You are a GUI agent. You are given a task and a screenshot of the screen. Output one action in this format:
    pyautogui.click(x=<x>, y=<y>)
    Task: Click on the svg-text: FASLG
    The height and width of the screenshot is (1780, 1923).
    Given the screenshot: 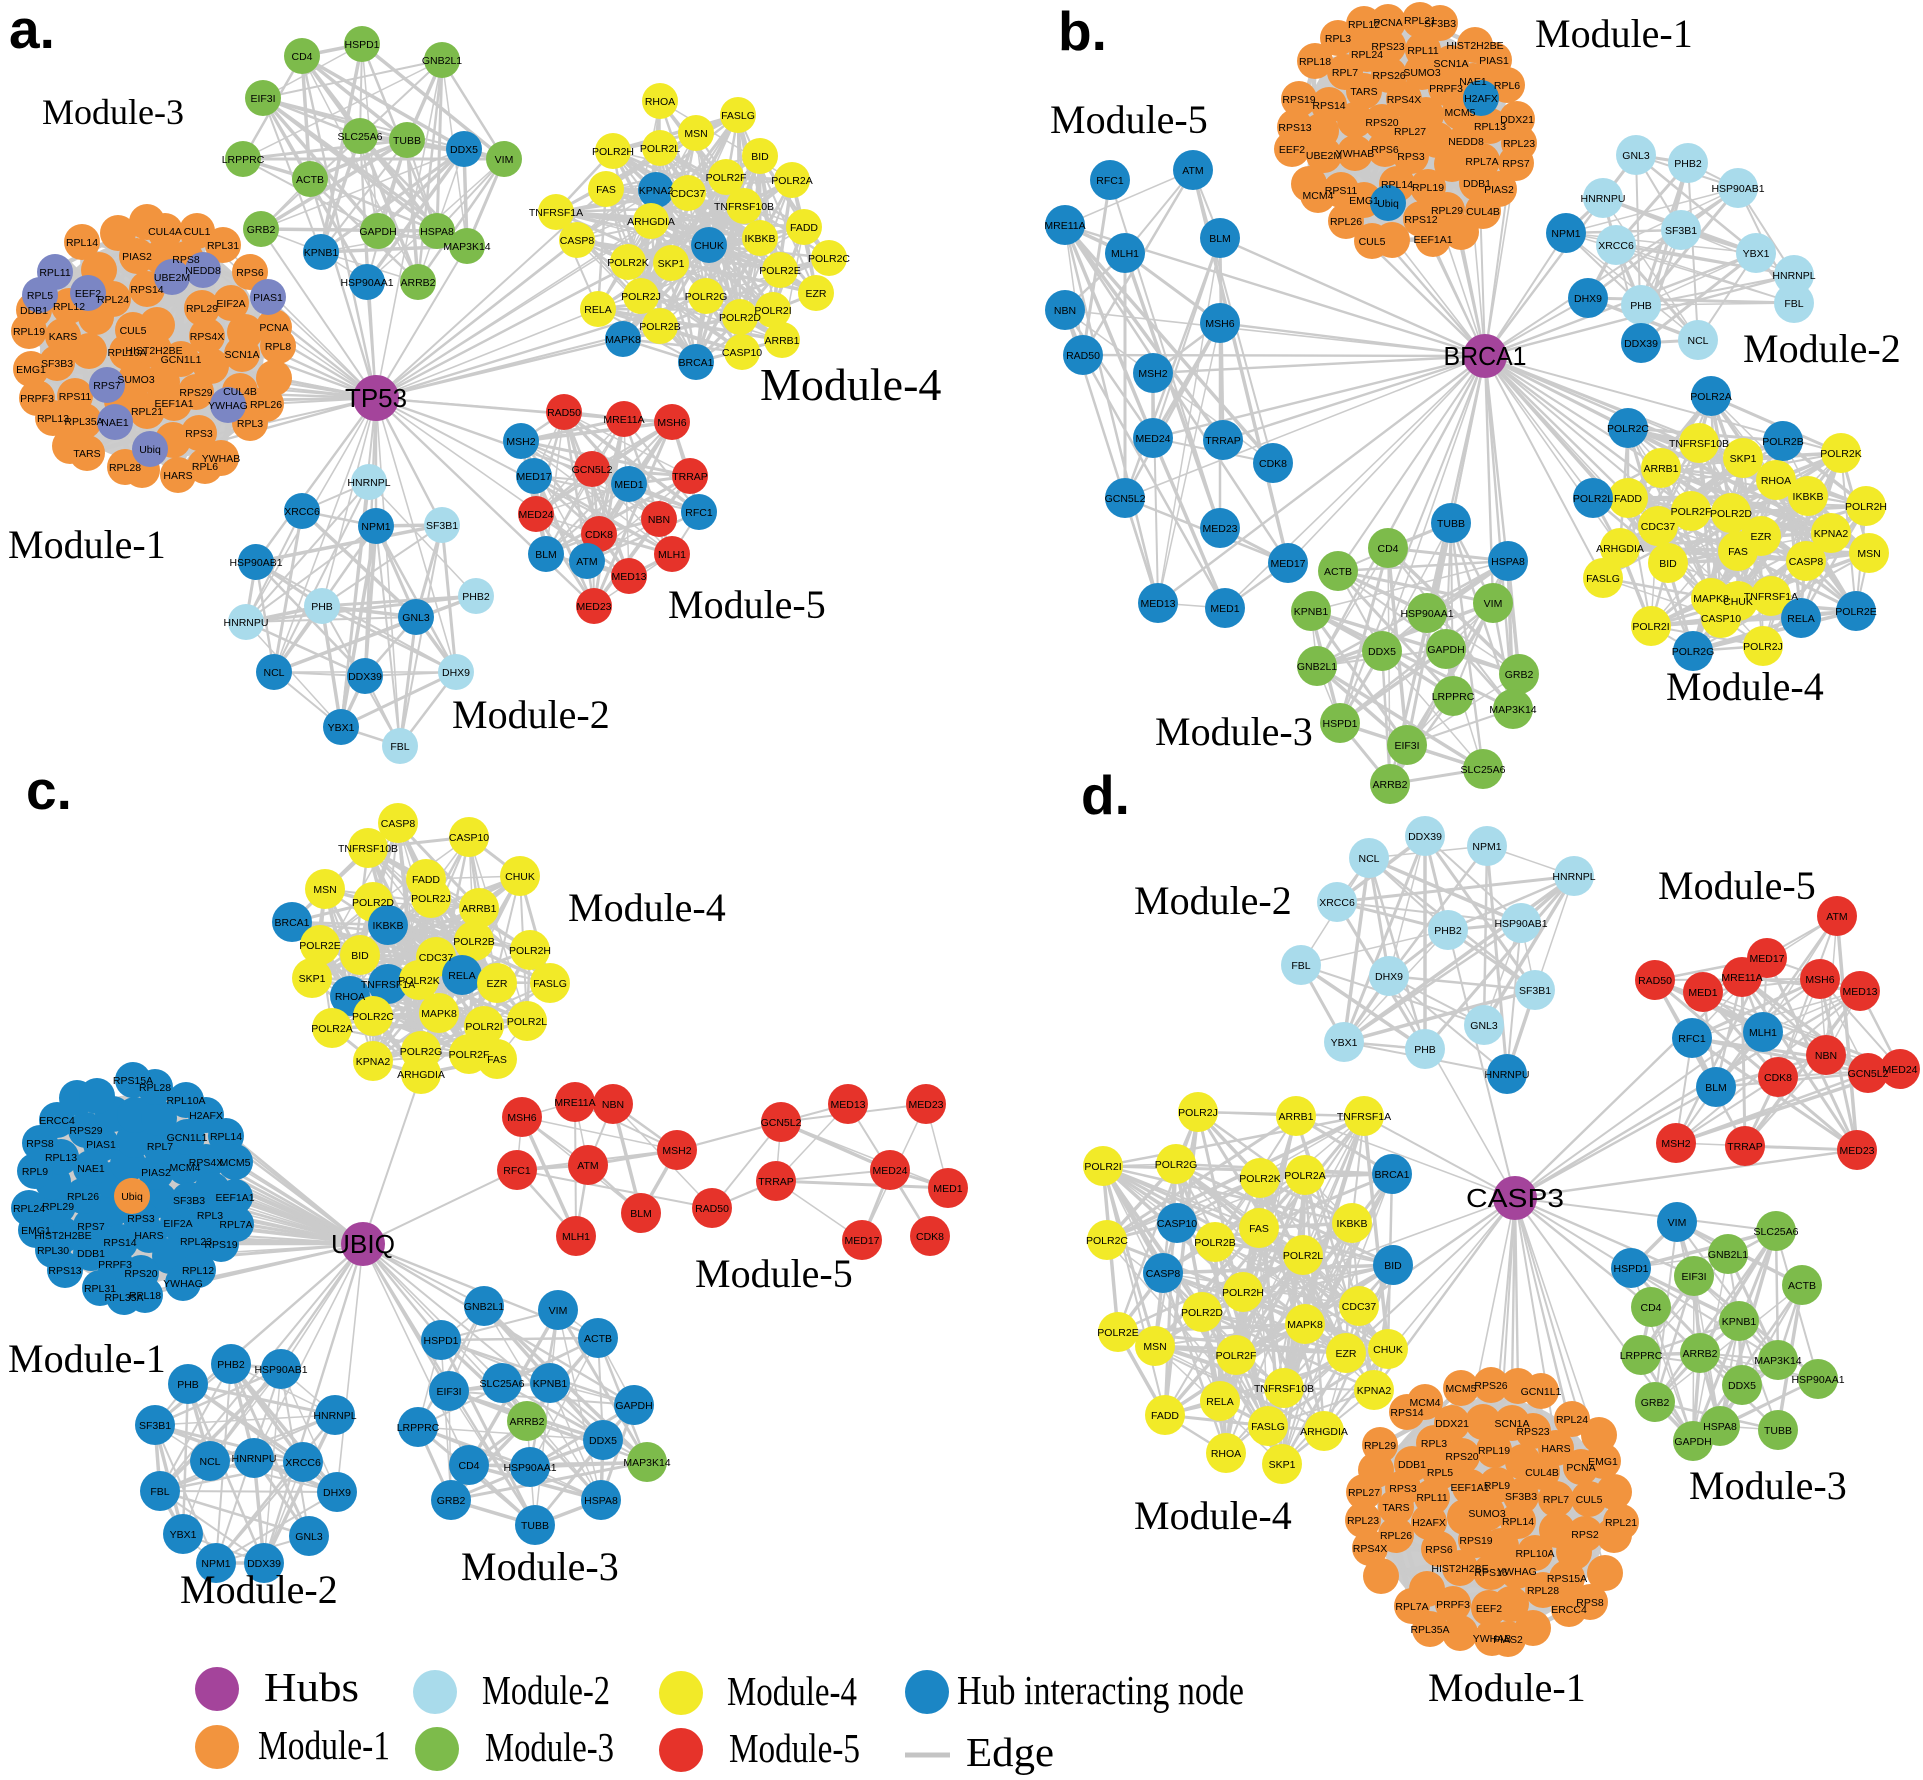 What is the action you would take?
    pyautogui.click(x=1268, y=1427)
    